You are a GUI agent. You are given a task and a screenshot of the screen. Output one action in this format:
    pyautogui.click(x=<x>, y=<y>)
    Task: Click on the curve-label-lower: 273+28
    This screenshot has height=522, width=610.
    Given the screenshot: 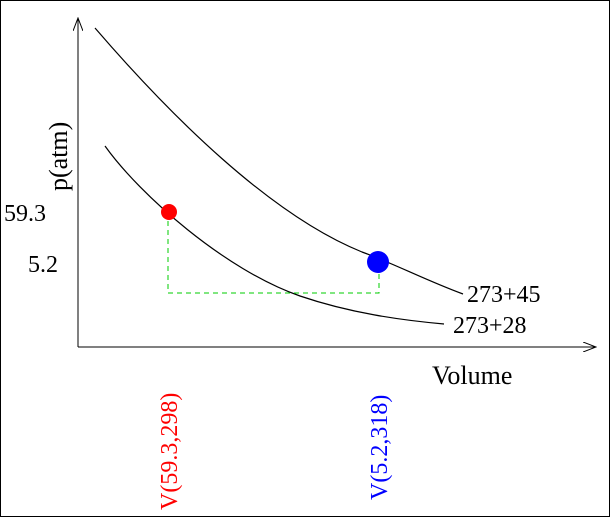 What is the action you would take?
    pyautogui.click(x=490, y=326)
    